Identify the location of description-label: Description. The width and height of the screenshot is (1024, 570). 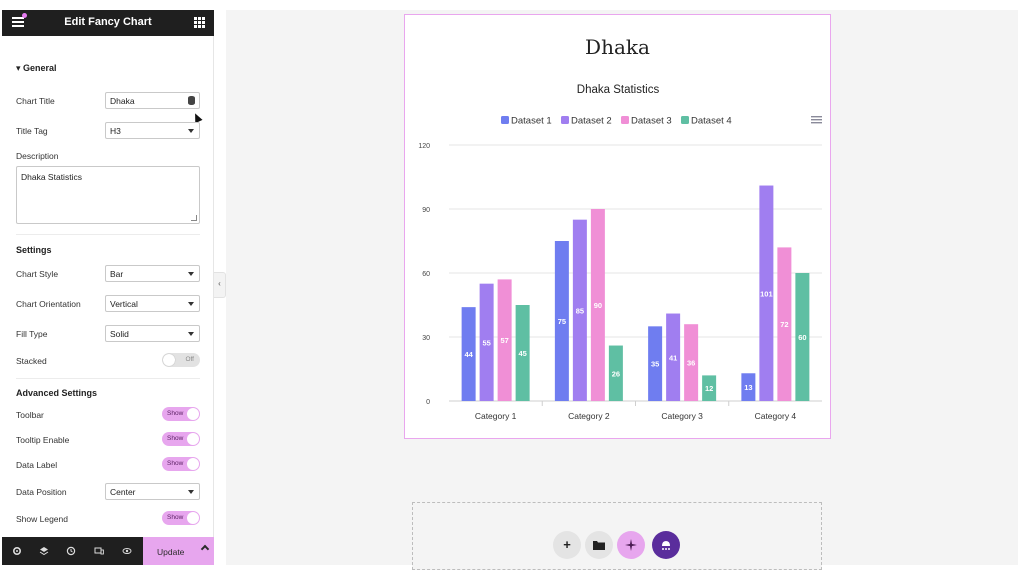
(37, 156).